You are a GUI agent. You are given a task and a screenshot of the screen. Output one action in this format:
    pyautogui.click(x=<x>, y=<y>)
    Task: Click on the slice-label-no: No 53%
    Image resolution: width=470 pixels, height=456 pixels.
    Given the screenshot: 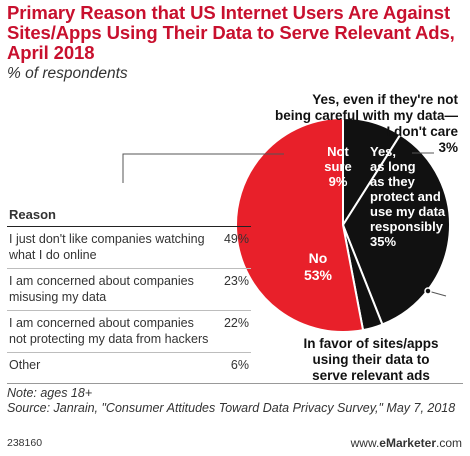 What is the action you would take?
    pyautogui.click(x=318, y=266)
    